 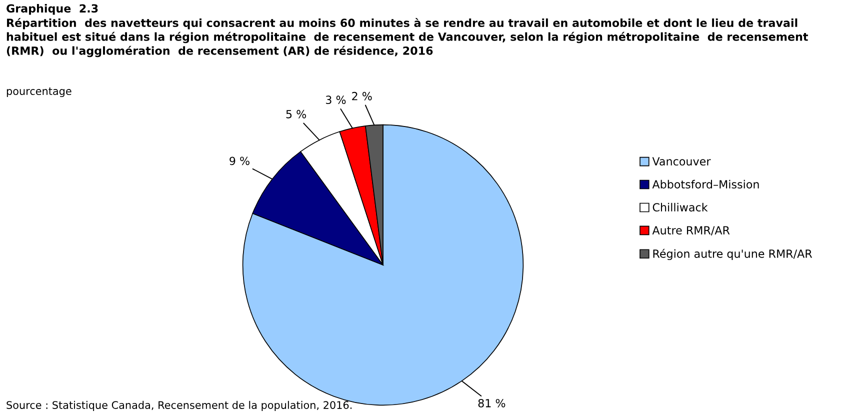 I want to click on data-label: 81 %, so click(x=492, y=403).